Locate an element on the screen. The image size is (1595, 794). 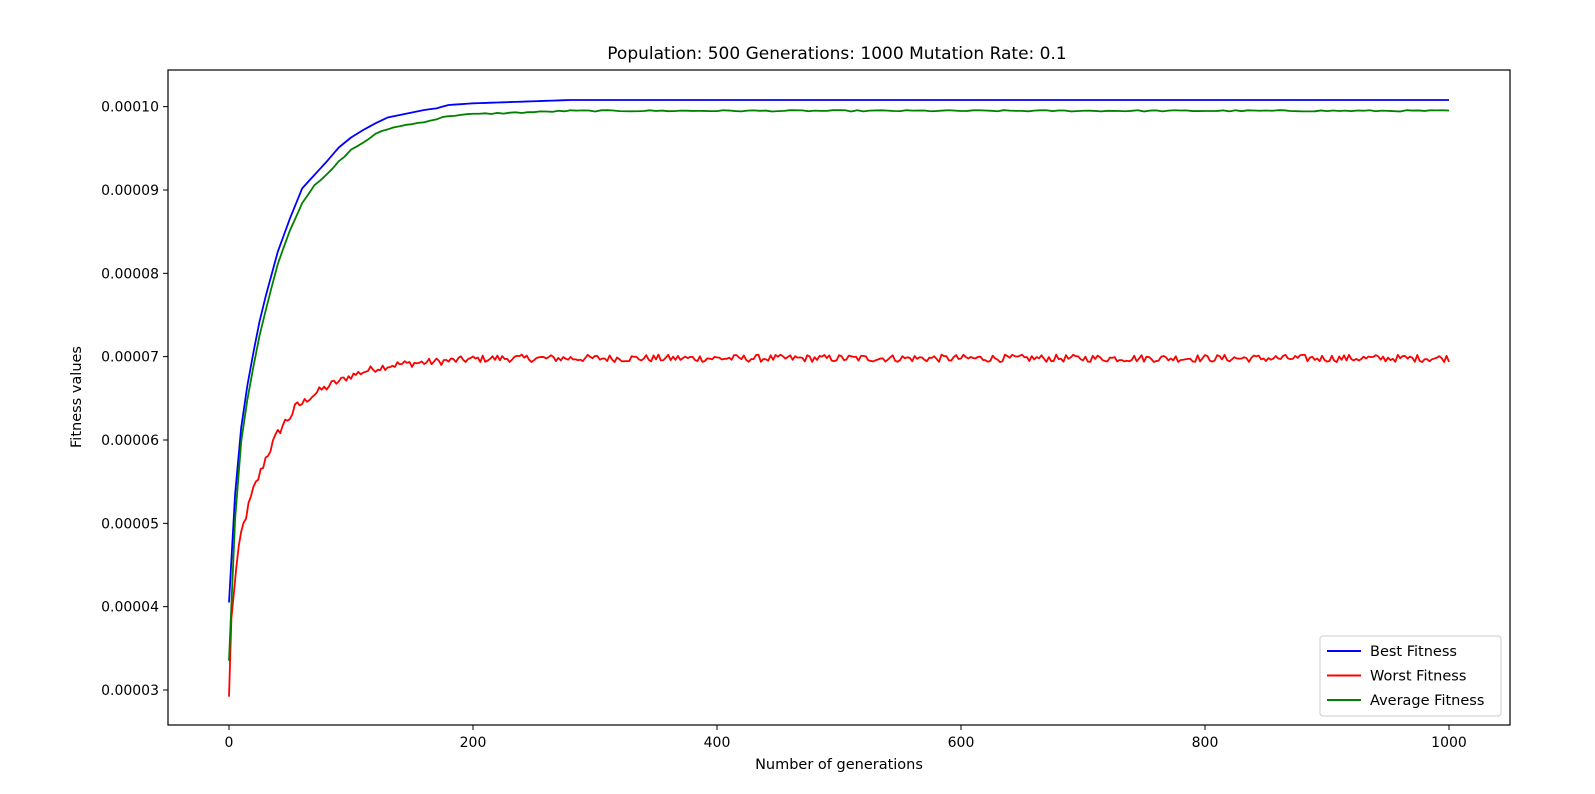
y-tick-label: 0.00008 is located at coordinates (130, 274).